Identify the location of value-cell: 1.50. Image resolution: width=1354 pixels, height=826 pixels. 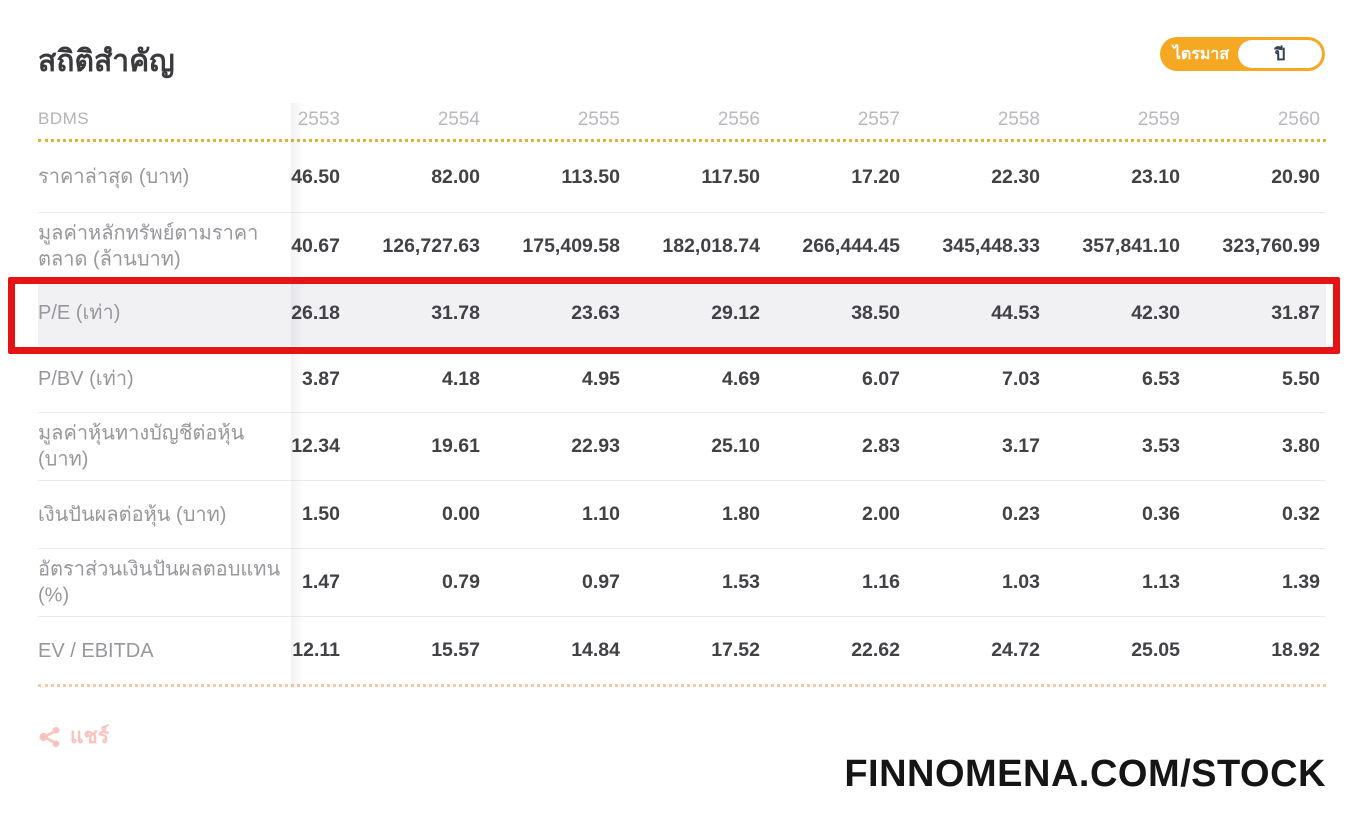
(321, 514).